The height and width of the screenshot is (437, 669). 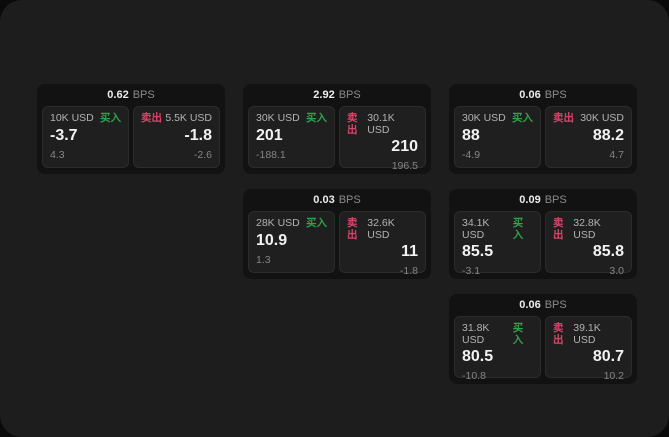 What do you see at coordinates (608, 135) in the screenshot?
I see `sell-price: 88.2` at bounding box center [608, 135].